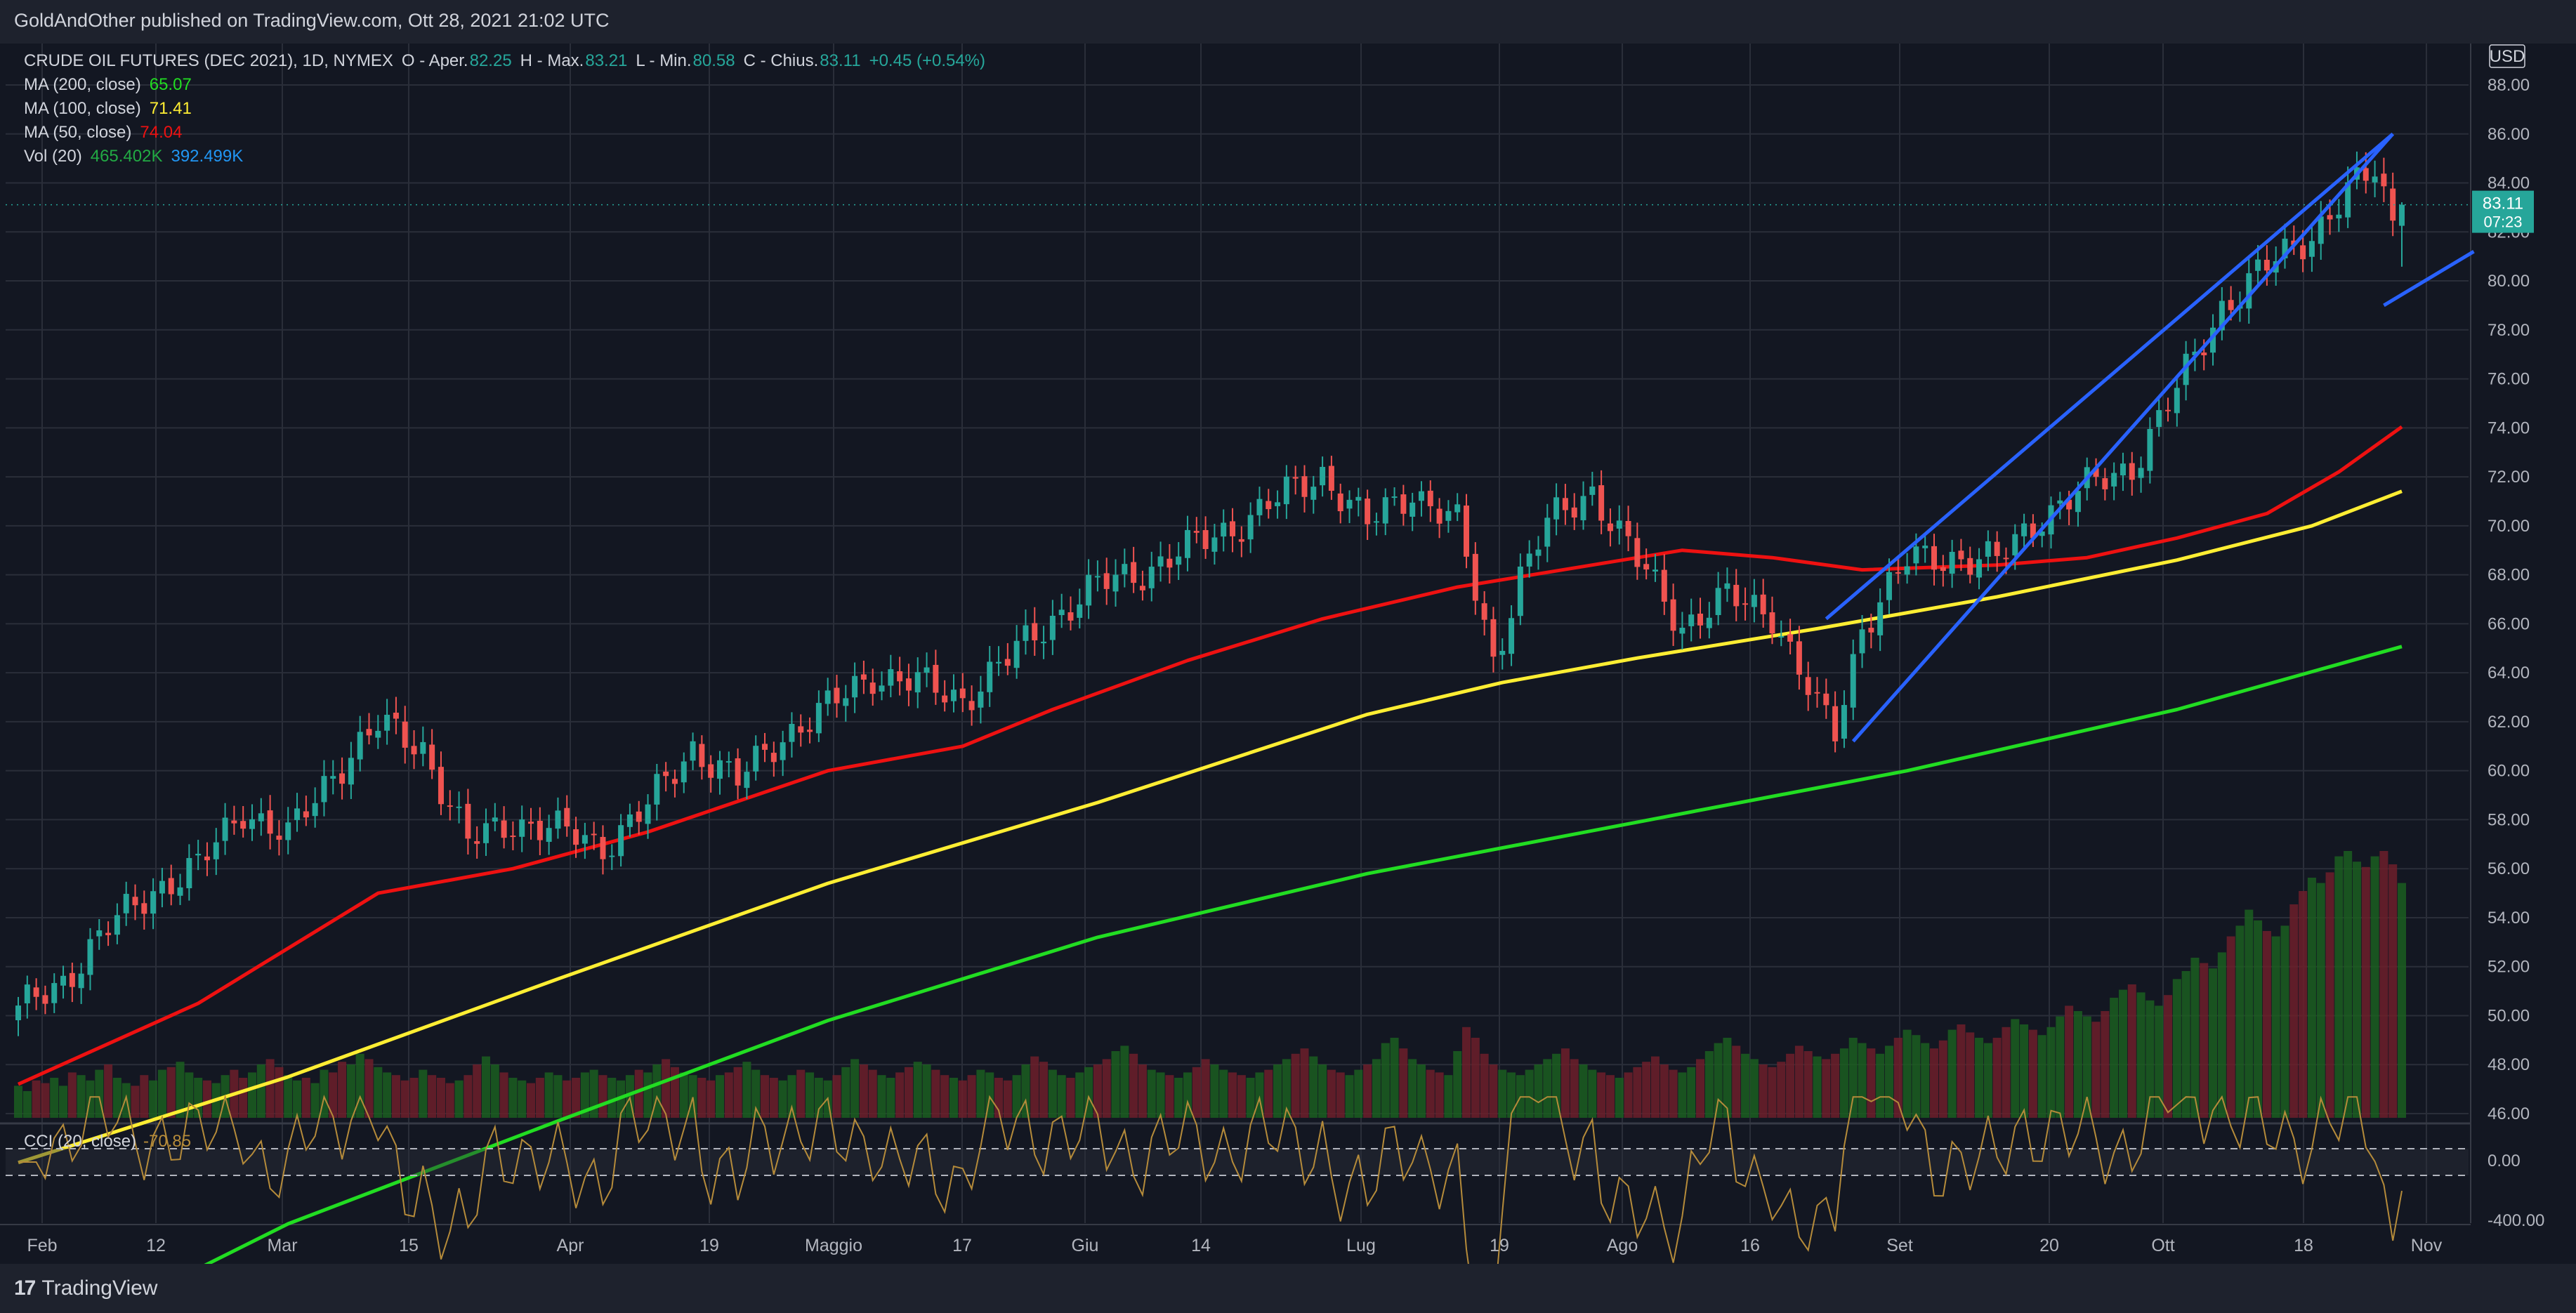  Describe the element at coordinates (2150, 438) in the screenshot. I see `trend-channel` at that location.